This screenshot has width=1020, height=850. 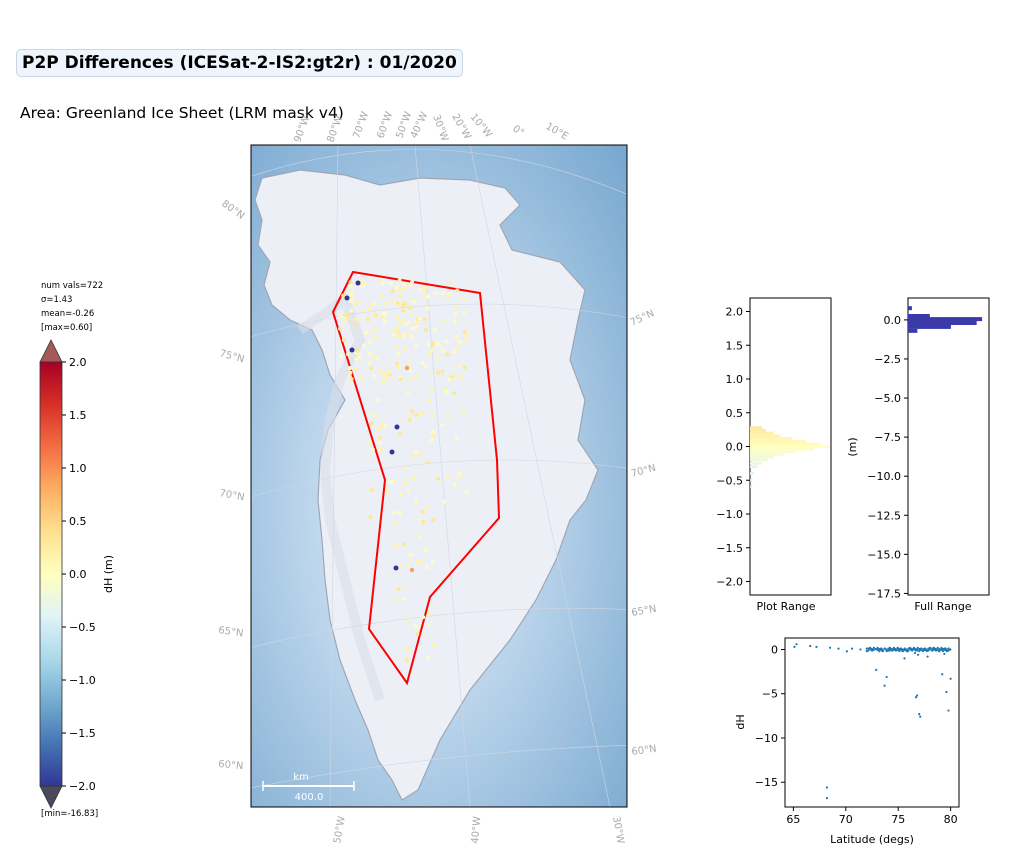 What do you see at coordinates (735, 312) in the screenshot?
I see `hist1-tick-label: 2.0` at bounding box center [735, 312].